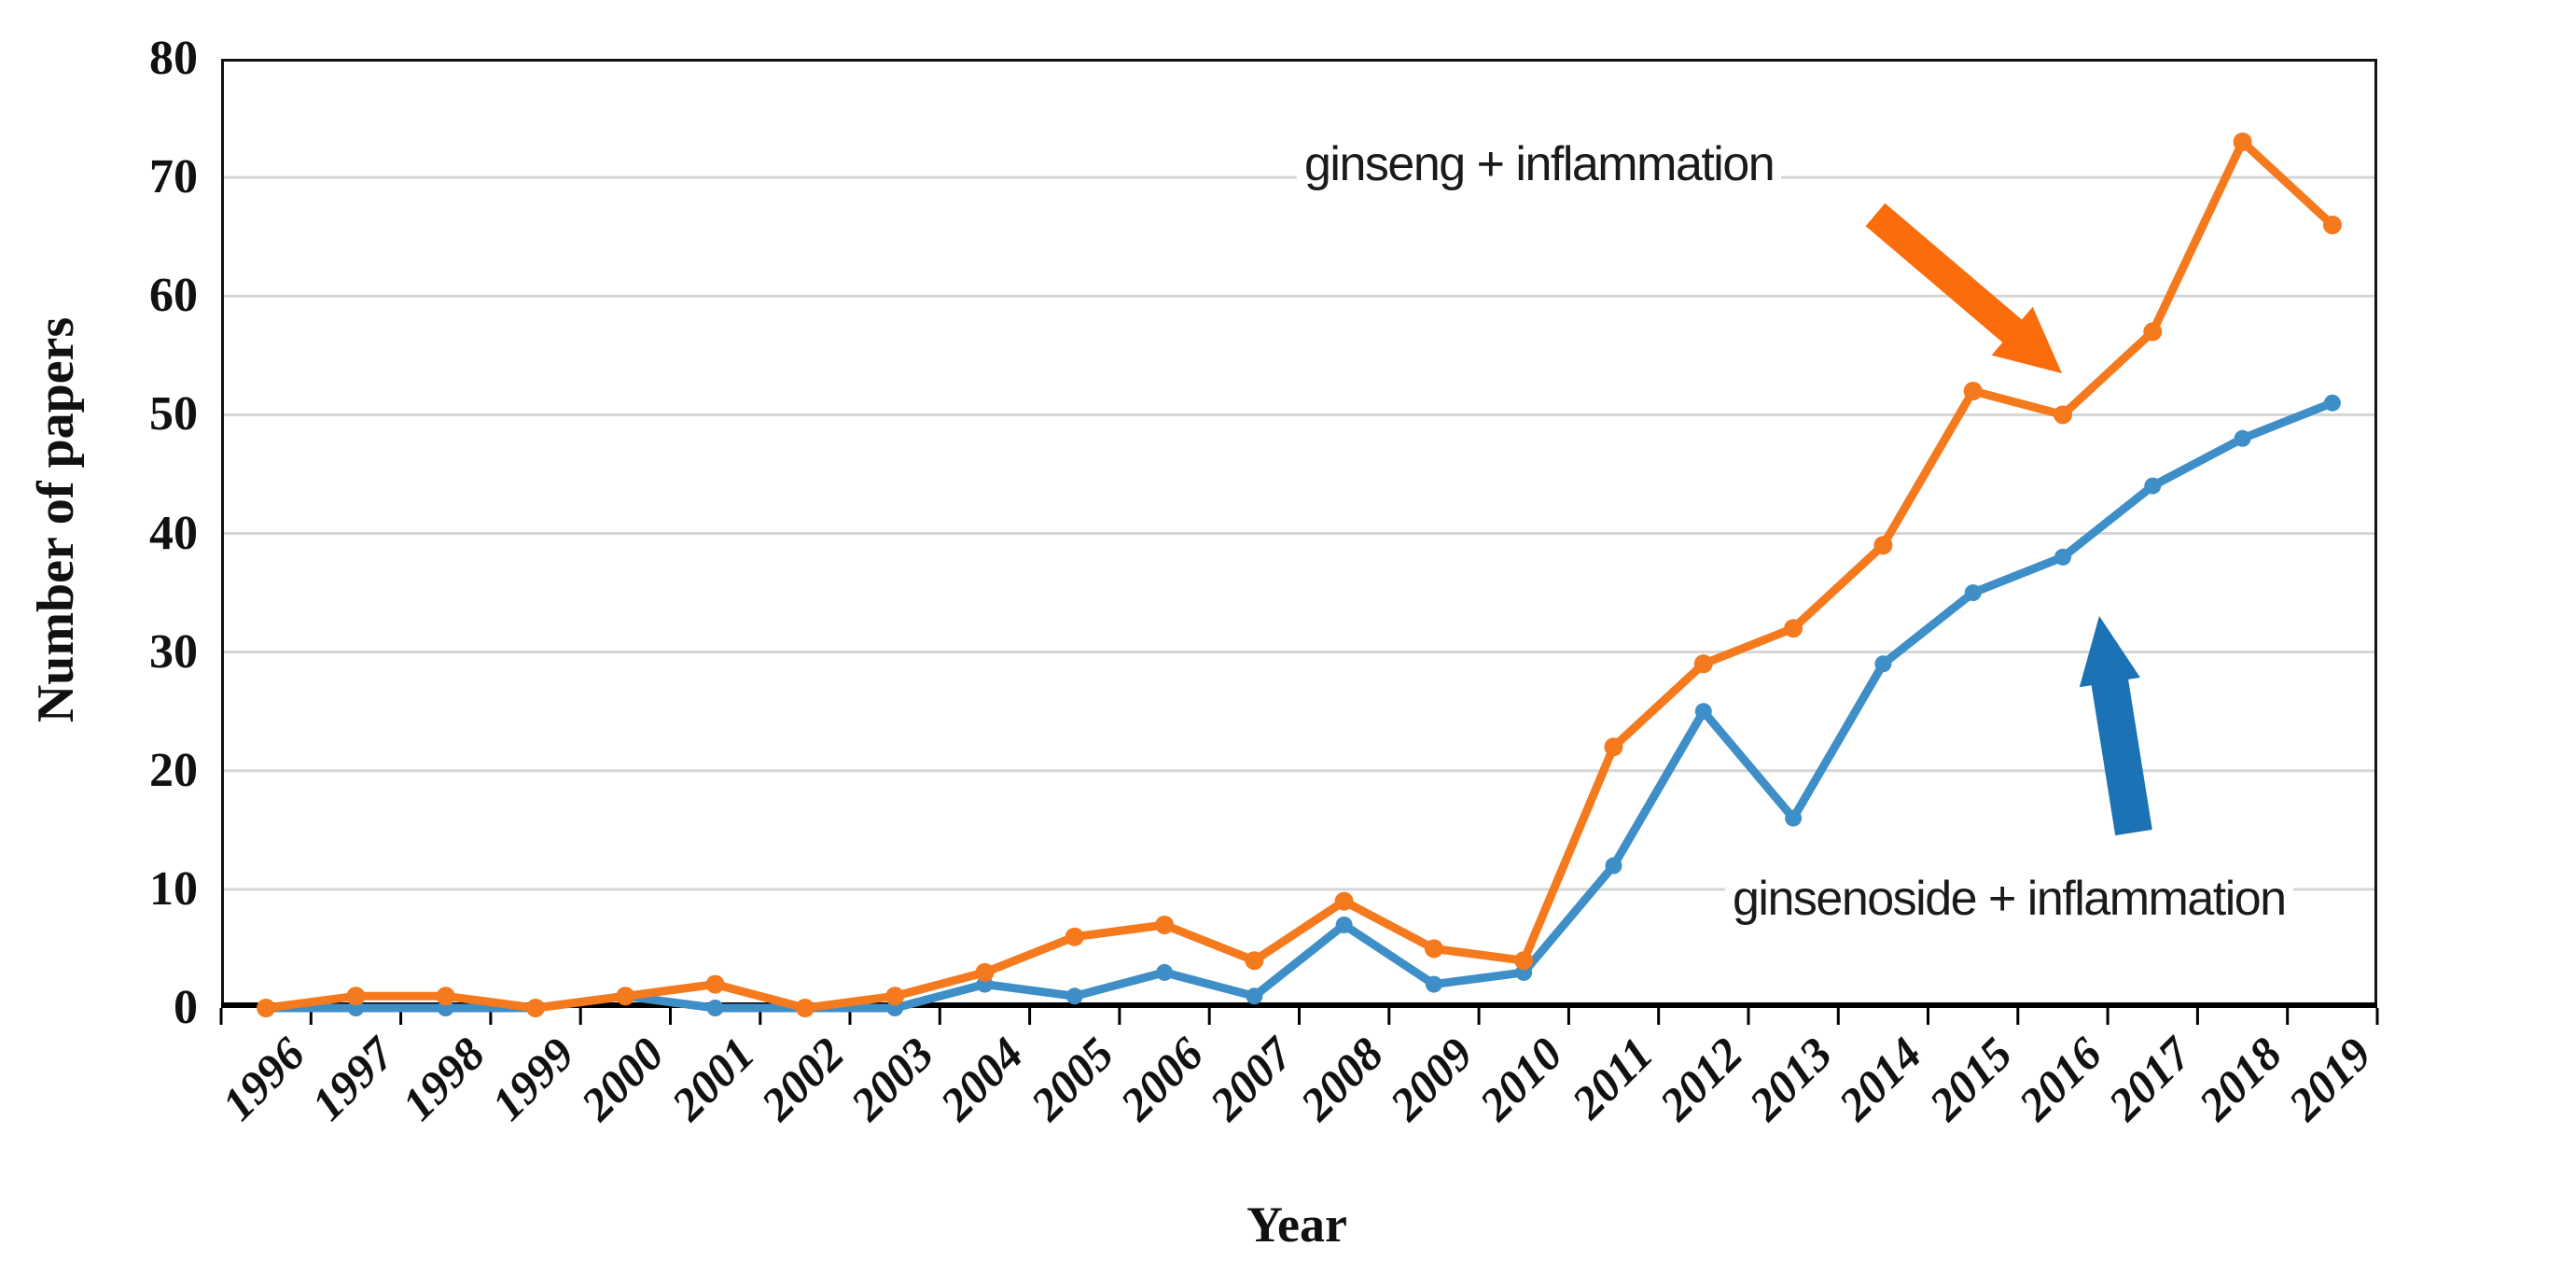 This screenshot has width=2576, height=1274. I want to click on y-tick-label-0: 0, so click(186, 1008).